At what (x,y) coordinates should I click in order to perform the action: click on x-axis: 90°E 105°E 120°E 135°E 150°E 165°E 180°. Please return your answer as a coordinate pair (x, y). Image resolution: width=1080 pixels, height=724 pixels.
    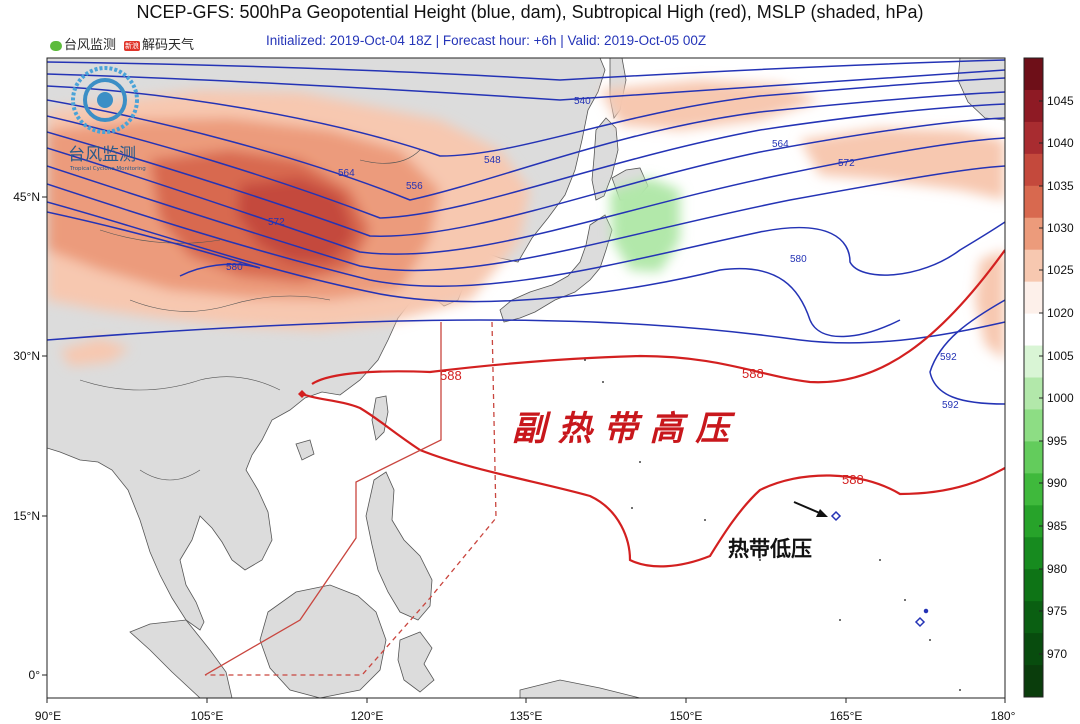
    Looking at the image, I should click on (525, 710).